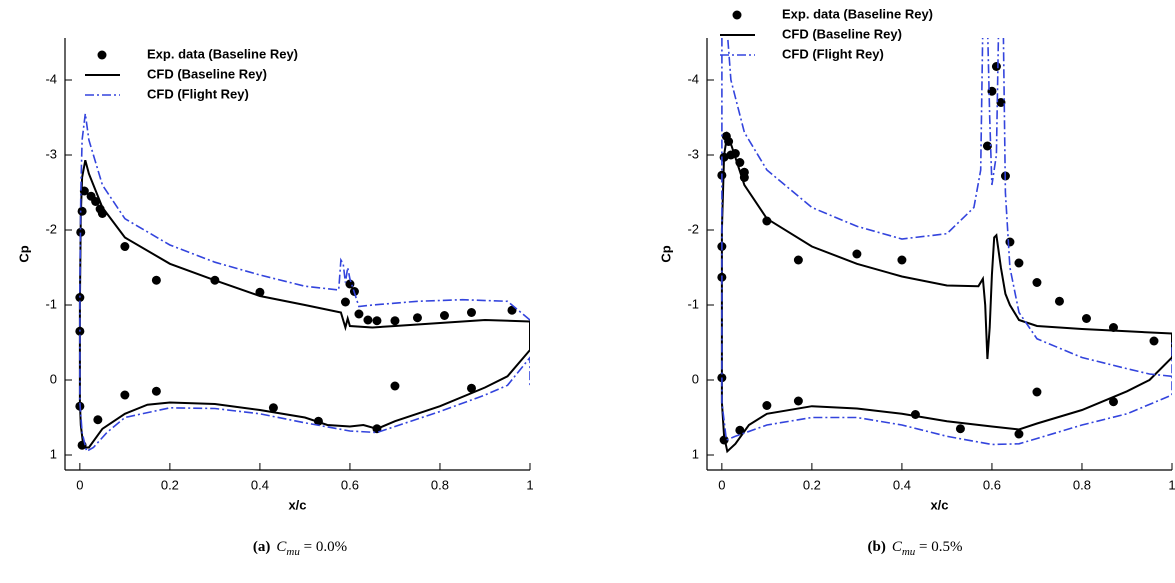  What do you see at coordinates (323, 547) in the screenshot?
I see `caption-rest: = 0.0%` at bounding box center [323, 547].